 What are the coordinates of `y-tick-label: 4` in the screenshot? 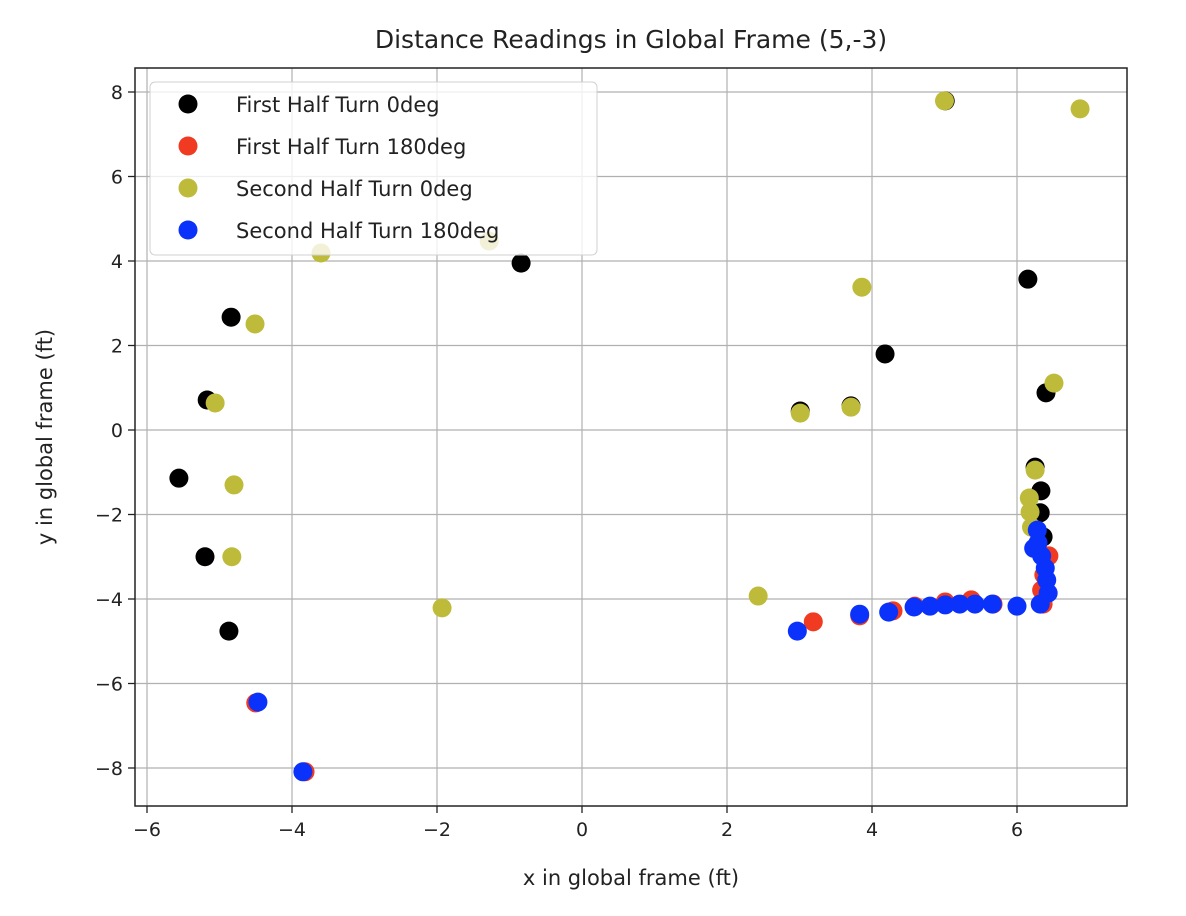 It's located at (117, 262).